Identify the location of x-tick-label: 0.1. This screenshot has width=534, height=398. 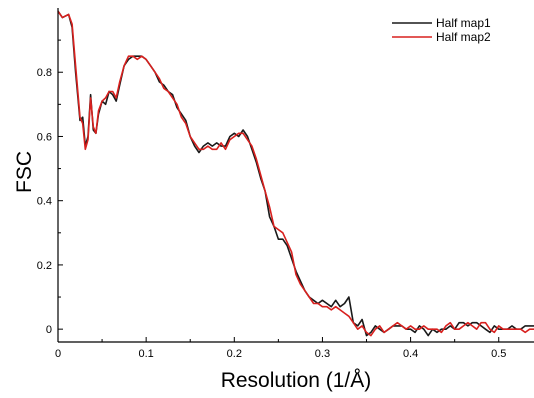
(145, 354).